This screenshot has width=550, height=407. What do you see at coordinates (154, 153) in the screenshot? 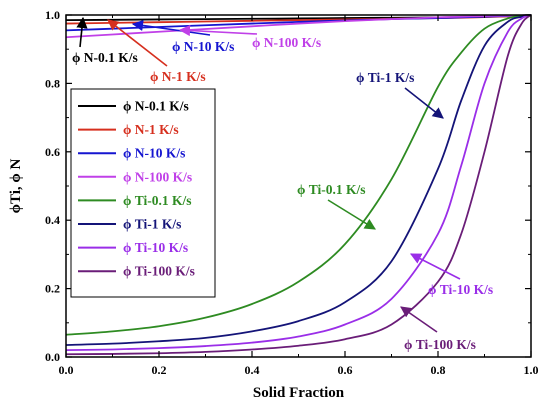
I see `legend-label-2: ϕ N-10 K/s` at bounding box center [154, 153].